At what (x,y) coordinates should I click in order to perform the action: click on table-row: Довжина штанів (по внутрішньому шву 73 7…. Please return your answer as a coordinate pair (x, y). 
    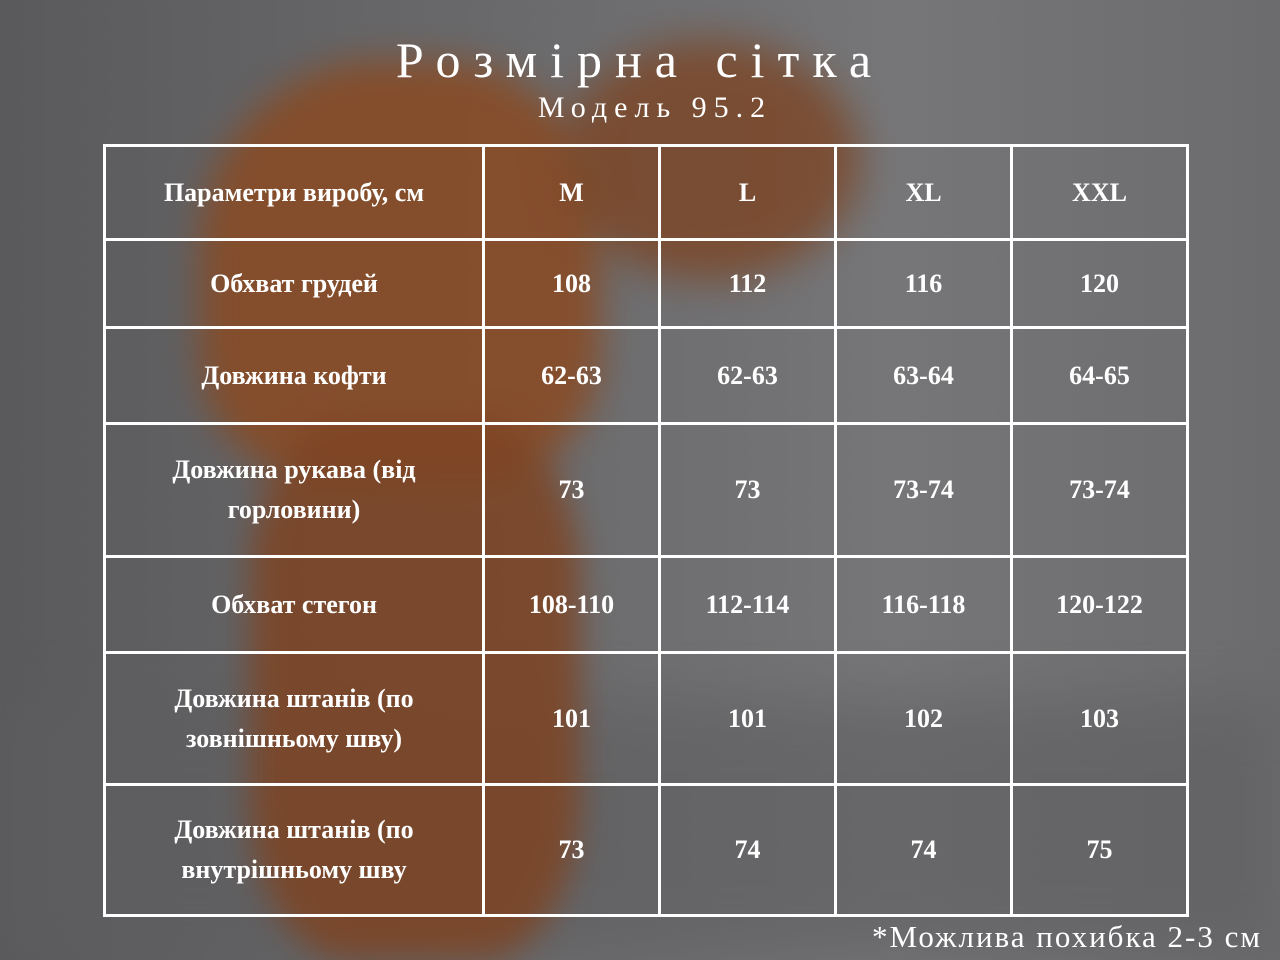
    Looking at the image, I should click on (646, 850).